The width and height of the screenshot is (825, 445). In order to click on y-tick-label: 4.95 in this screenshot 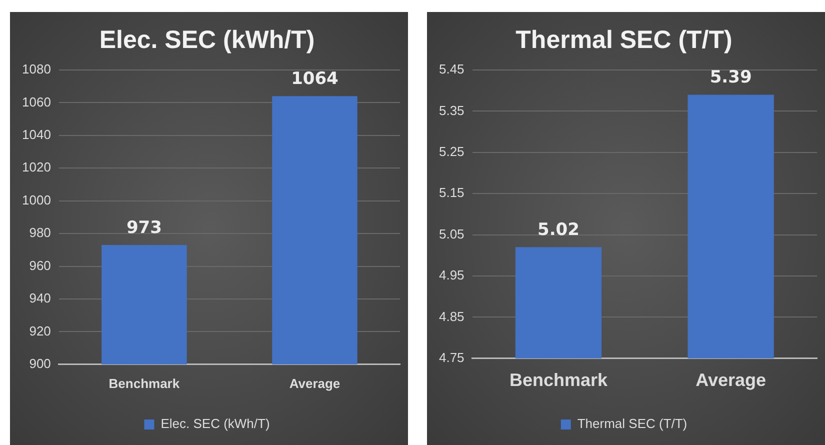, I will do `click(451, 275)`.